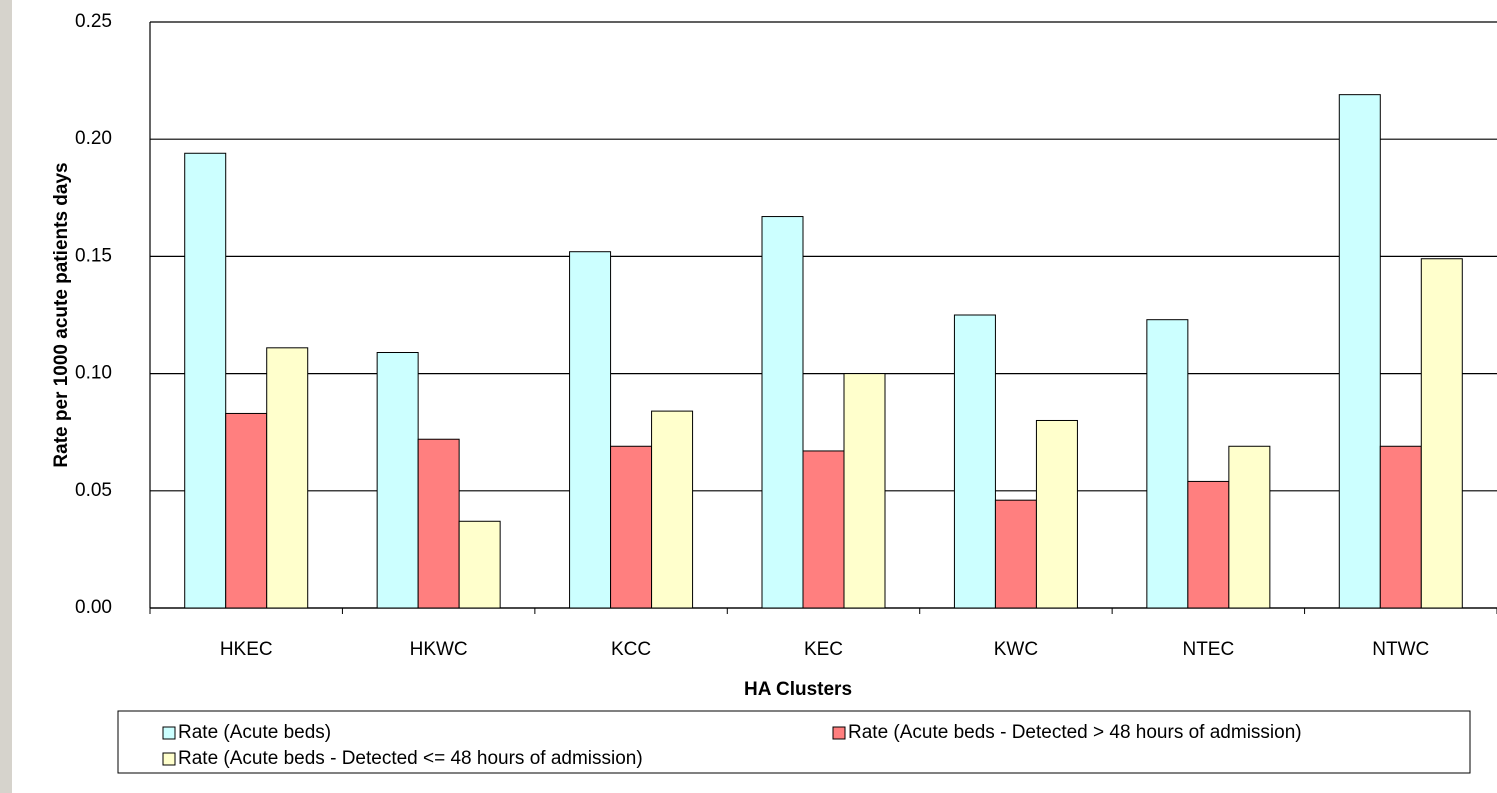 The width and height of the screenshot is (1497, 793). I want to click on y-tick-label: 0.15, so click(93, 255).